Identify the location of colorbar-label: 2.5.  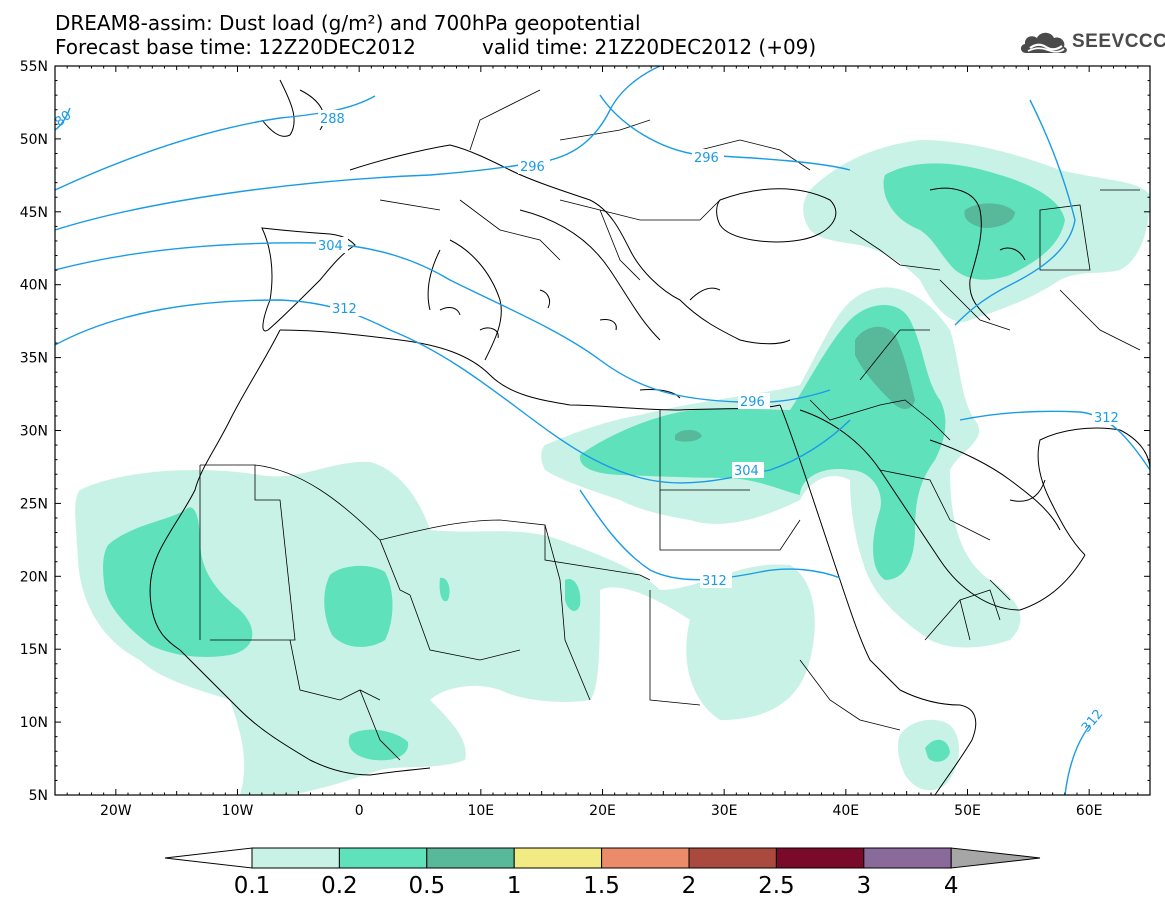
(776, 886).